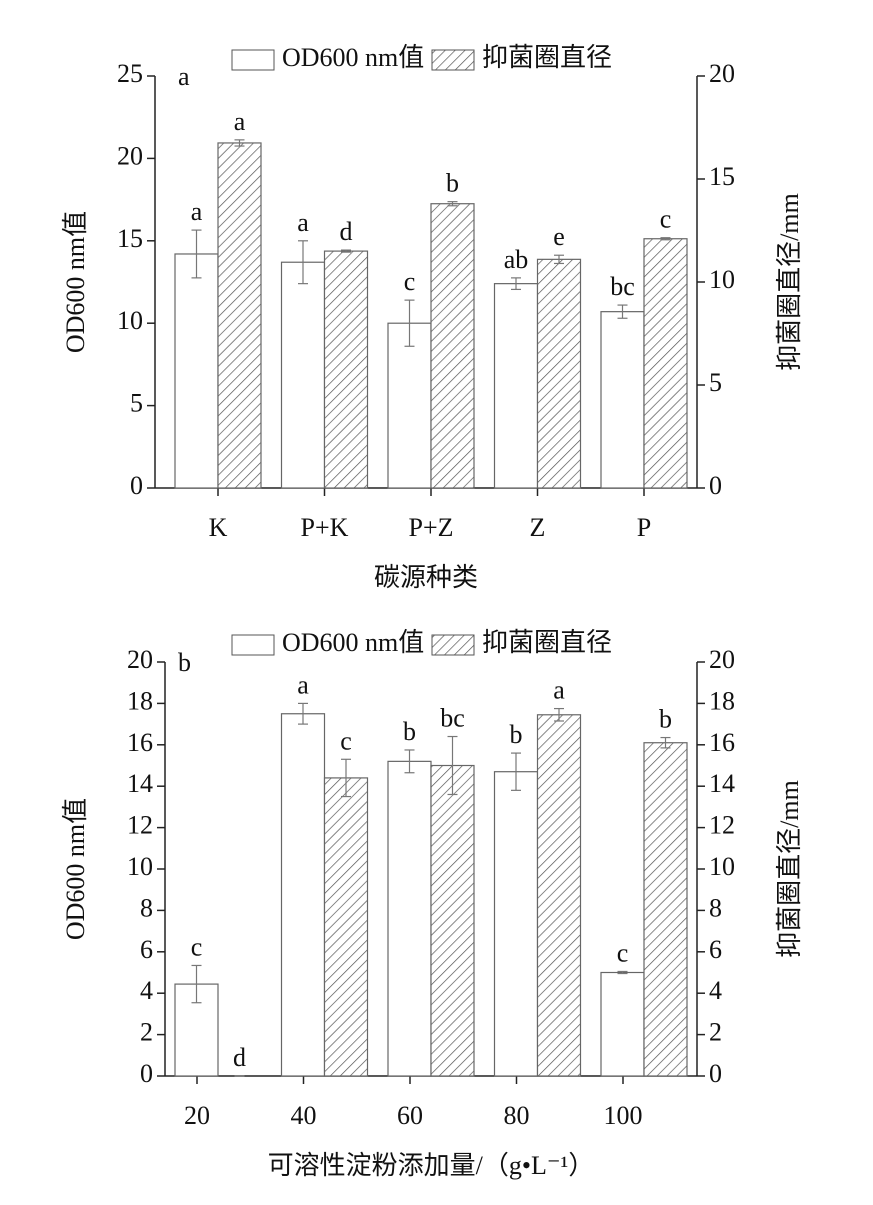  What do you see at coordinates (136, 403) in the screenshot?
I see `y-tick-label: 5` at bounding box center [136, 403].